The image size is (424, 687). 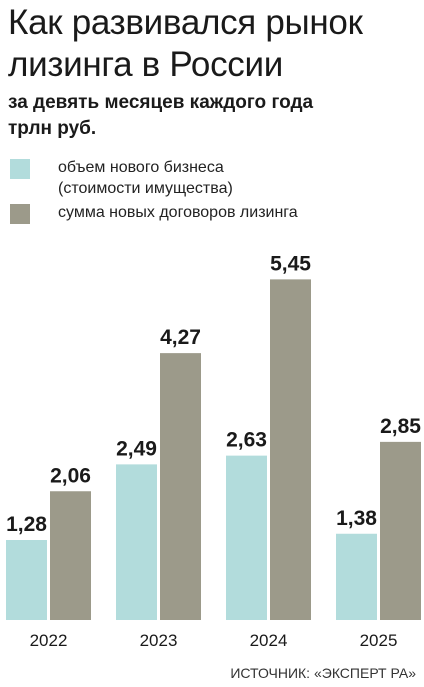 I want to click on legend-label-line: (стоимости имущества), so click(x=145, y=188).